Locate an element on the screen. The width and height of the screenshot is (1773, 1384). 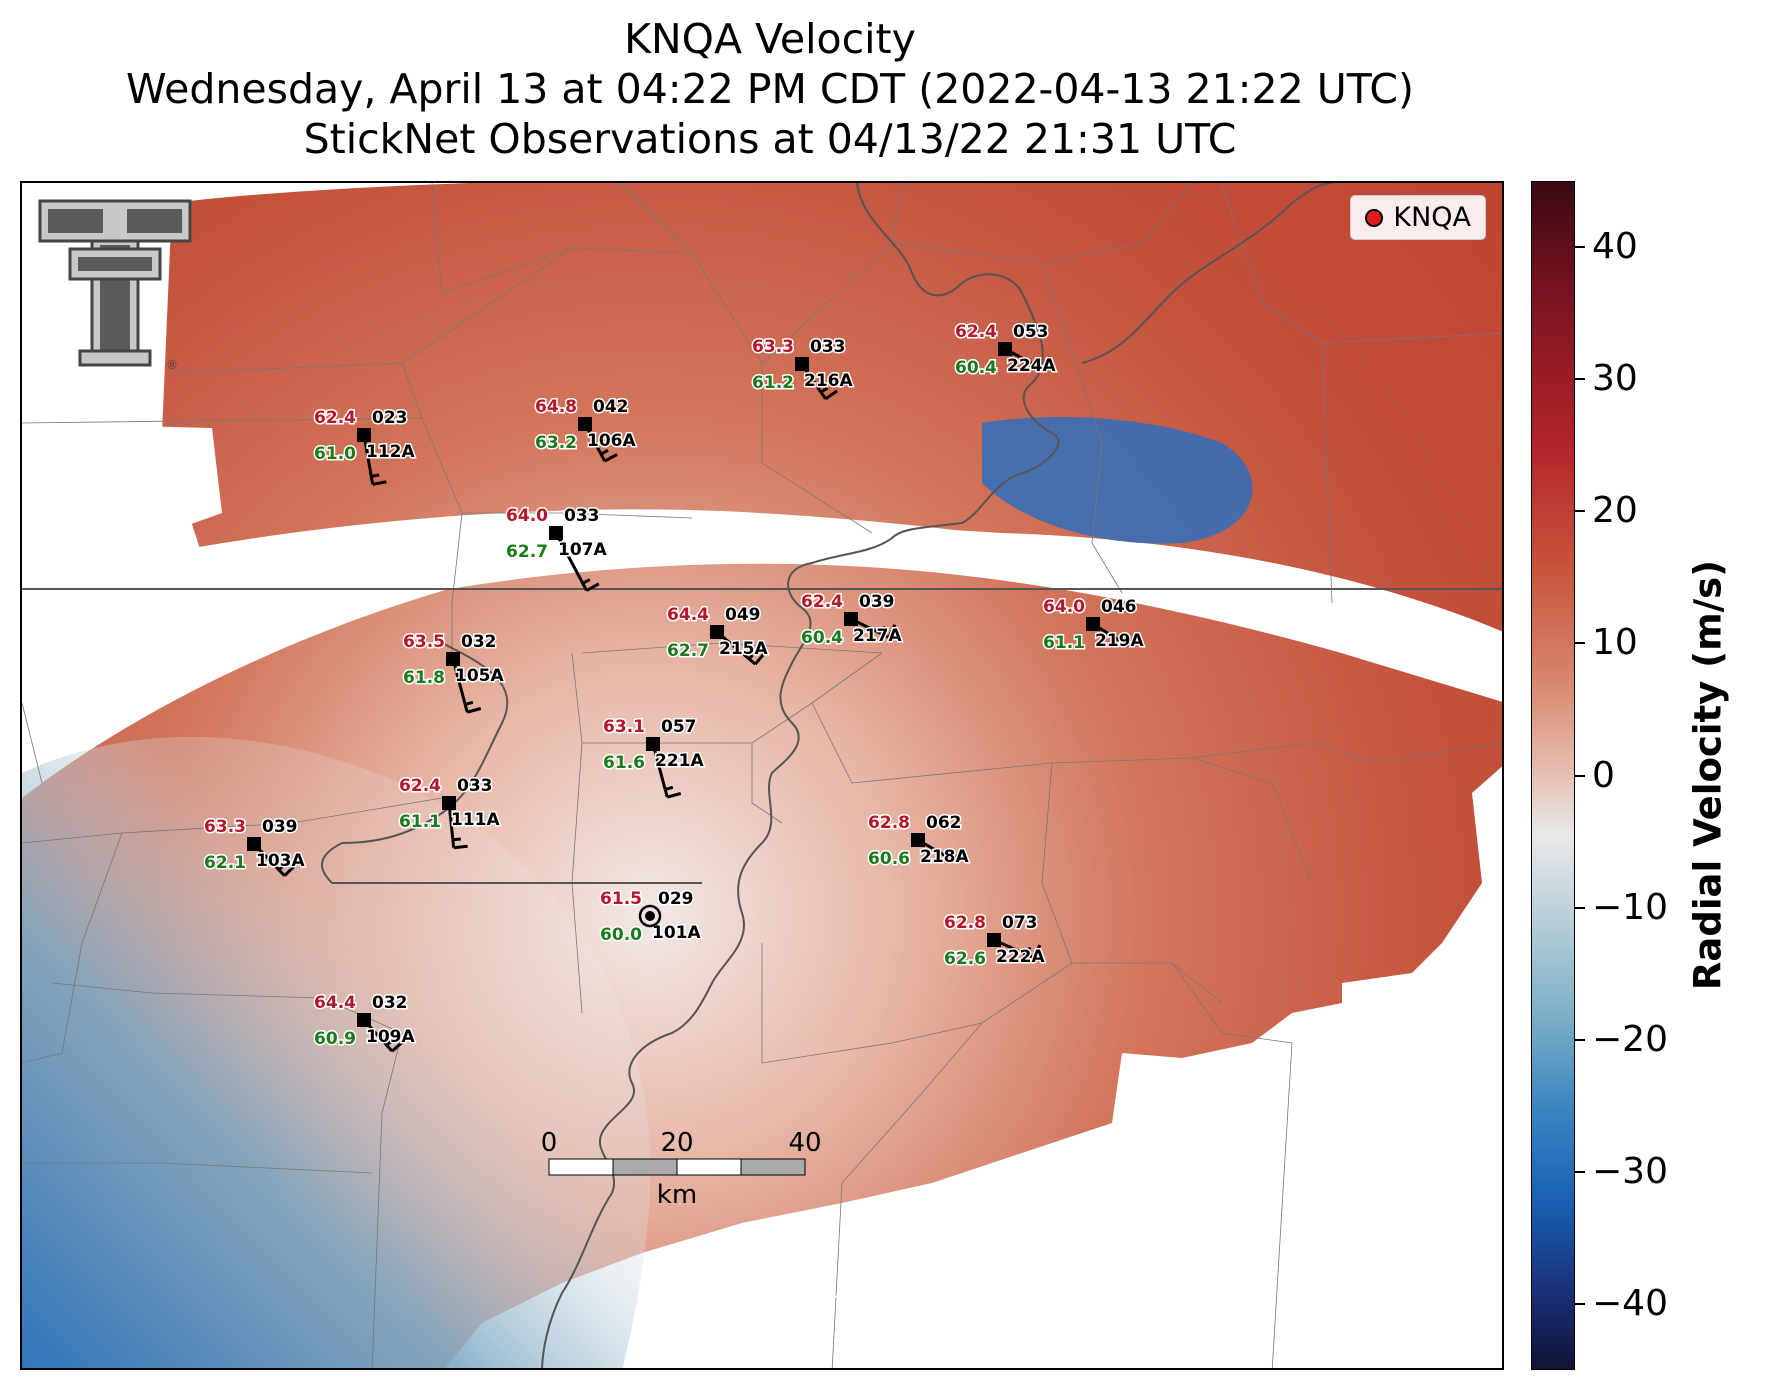
station-111A: 62.4 033 61.1 111A is located at coordinates (450, 812).